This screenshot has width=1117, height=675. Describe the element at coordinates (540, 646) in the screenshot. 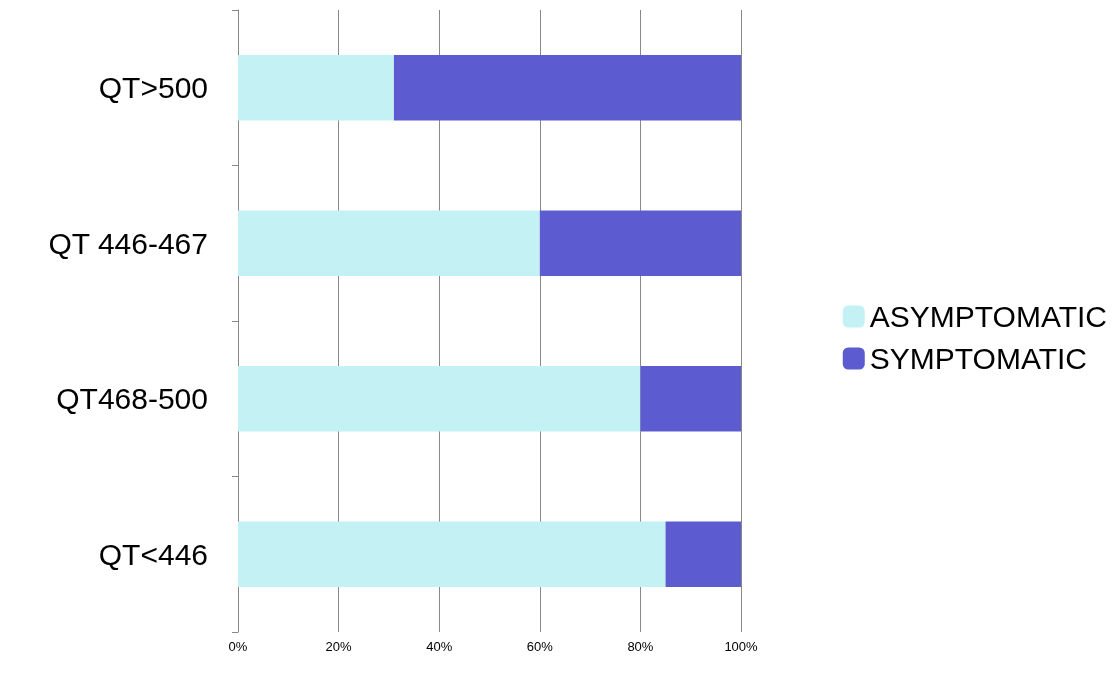

I see `x-tick-label: 60%` at that location.